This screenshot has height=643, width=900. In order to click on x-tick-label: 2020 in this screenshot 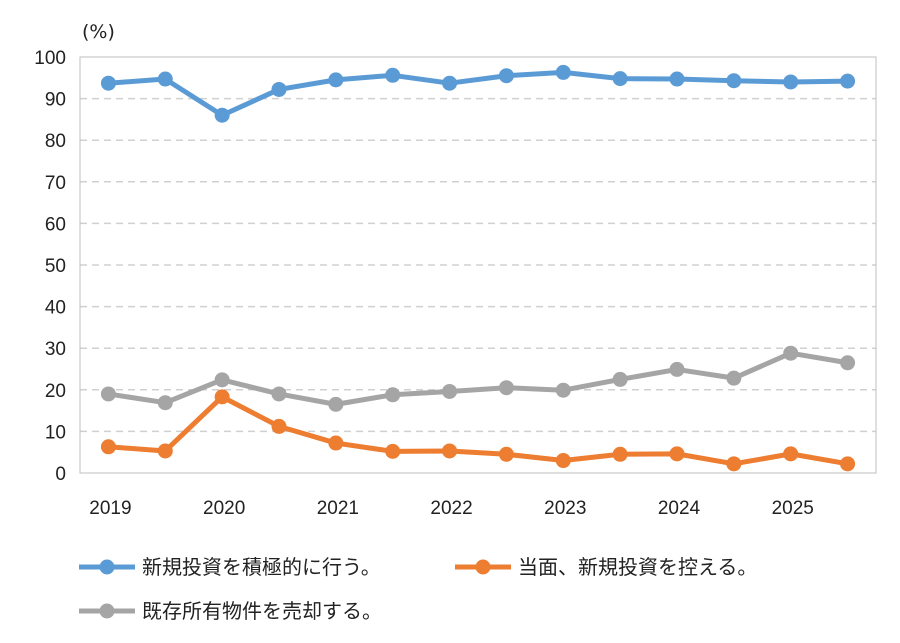, I will do `click(224, 508)`.